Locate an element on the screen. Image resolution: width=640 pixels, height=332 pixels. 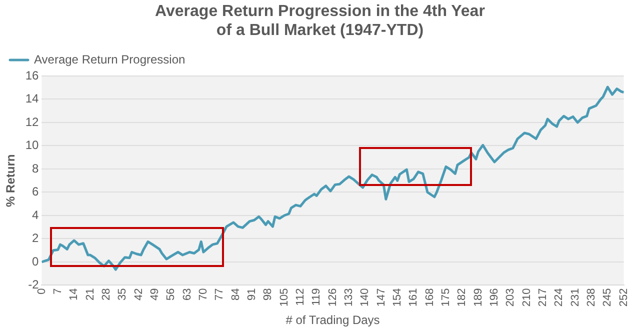
chart-title: Average Return Progression in the 4th Year of a Bull Market (1947-YTD) is located at coordinates (320, 21).